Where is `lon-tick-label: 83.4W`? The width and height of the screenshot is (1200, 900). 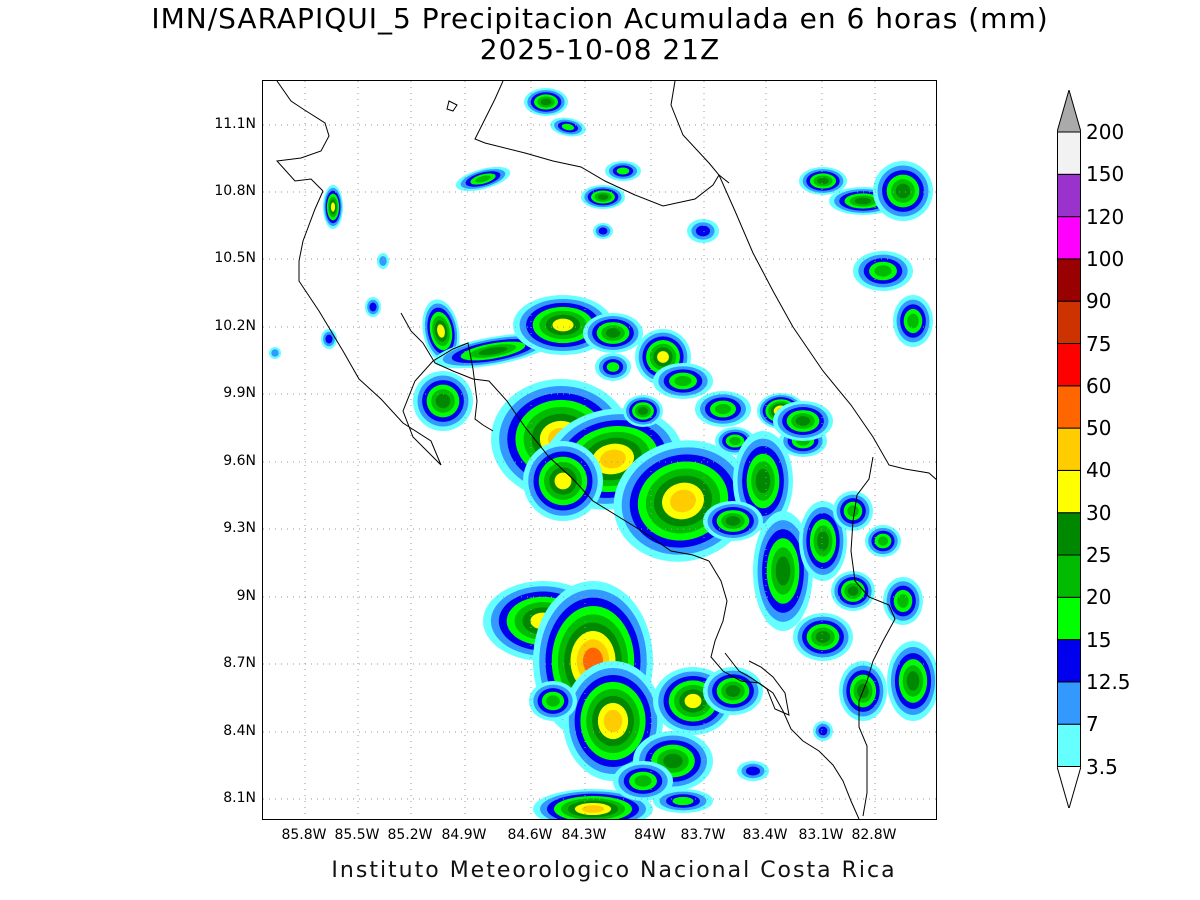 lon-tick-label: 83.4W is located at coordinates (765, 835).